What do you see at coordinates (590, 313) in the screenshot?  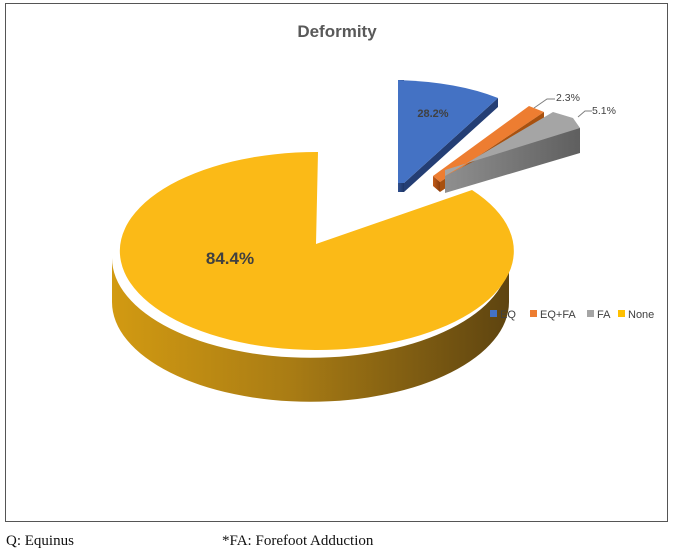 I see `legend-swatch-fa` at bounding box center [590, 313].